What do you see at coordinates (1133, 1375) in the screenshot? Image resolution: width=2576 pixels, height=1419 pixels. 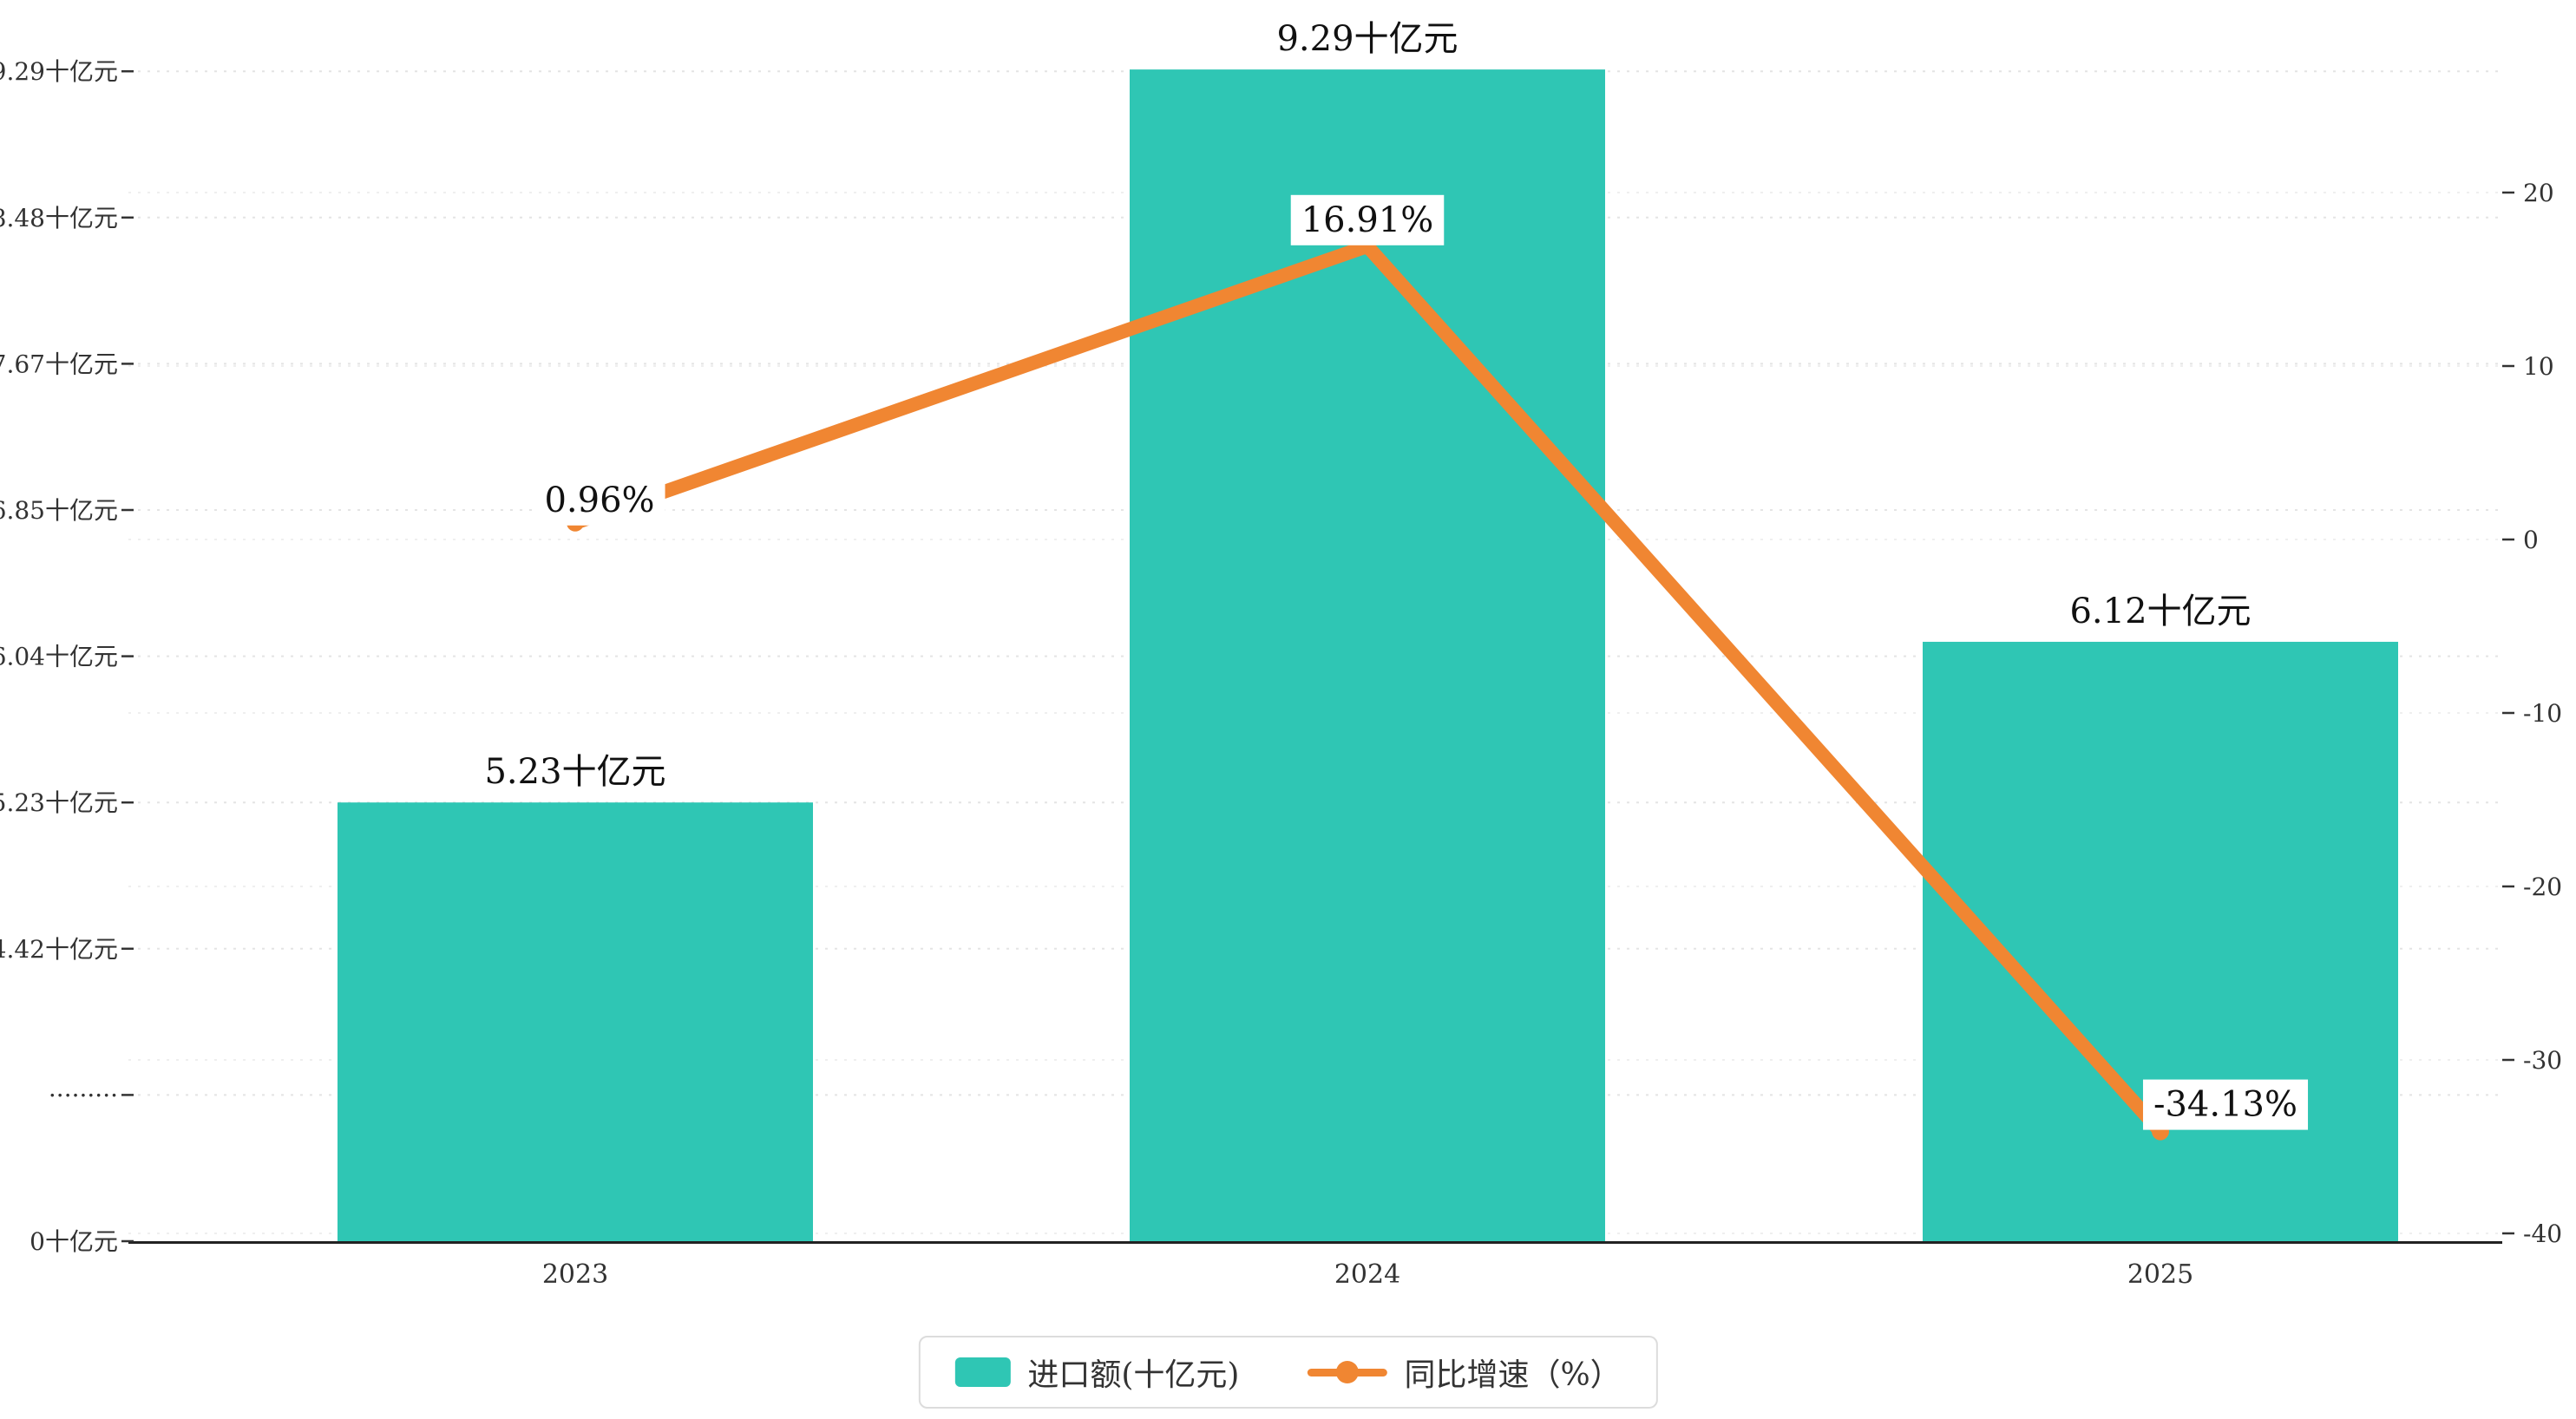 I see `legend-bar-label: 进口额(十亿元)` at bounding box center [1133, 1375].